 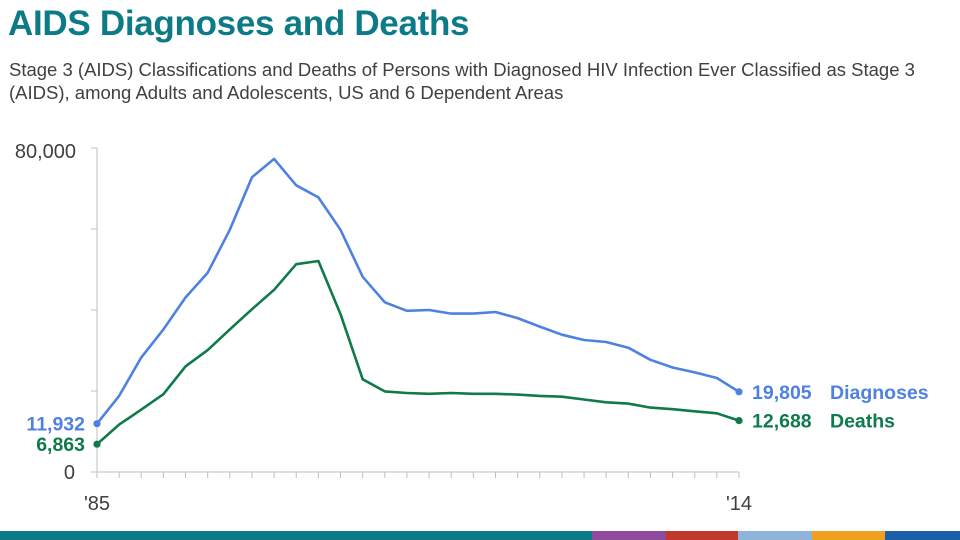 I want to click on footer-color-bar, so click(x=480, y=535).